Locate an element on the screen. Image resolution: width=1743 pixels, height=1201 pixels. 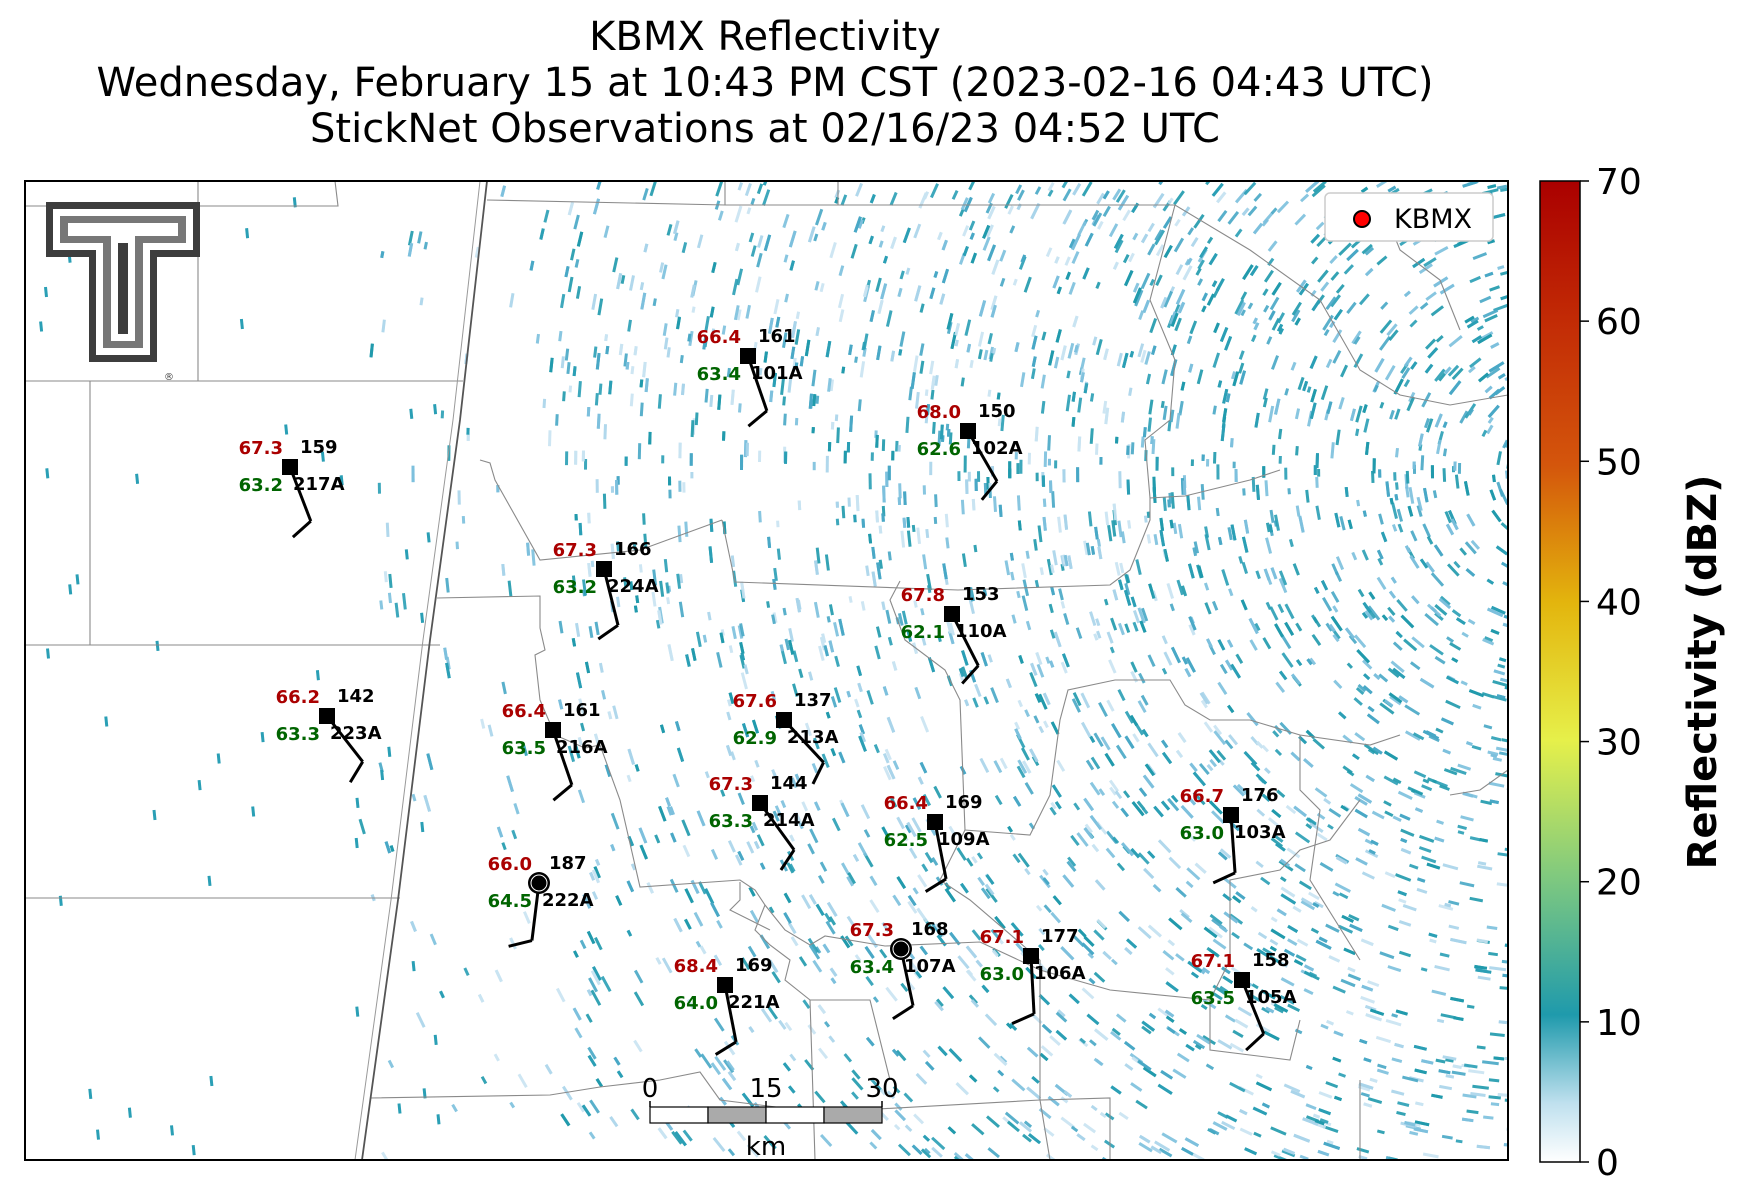
station-dewpoint: 63.2 is located at coordinates (575, 587).